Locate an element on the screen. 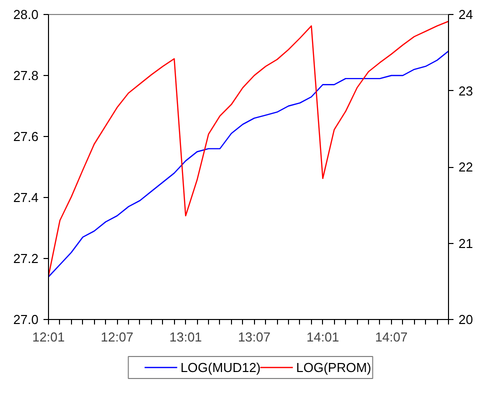 Image resolution: width=496 pixels, height=404 pixels. y2-tick-label: 21 is located at coordinates (465, 243).